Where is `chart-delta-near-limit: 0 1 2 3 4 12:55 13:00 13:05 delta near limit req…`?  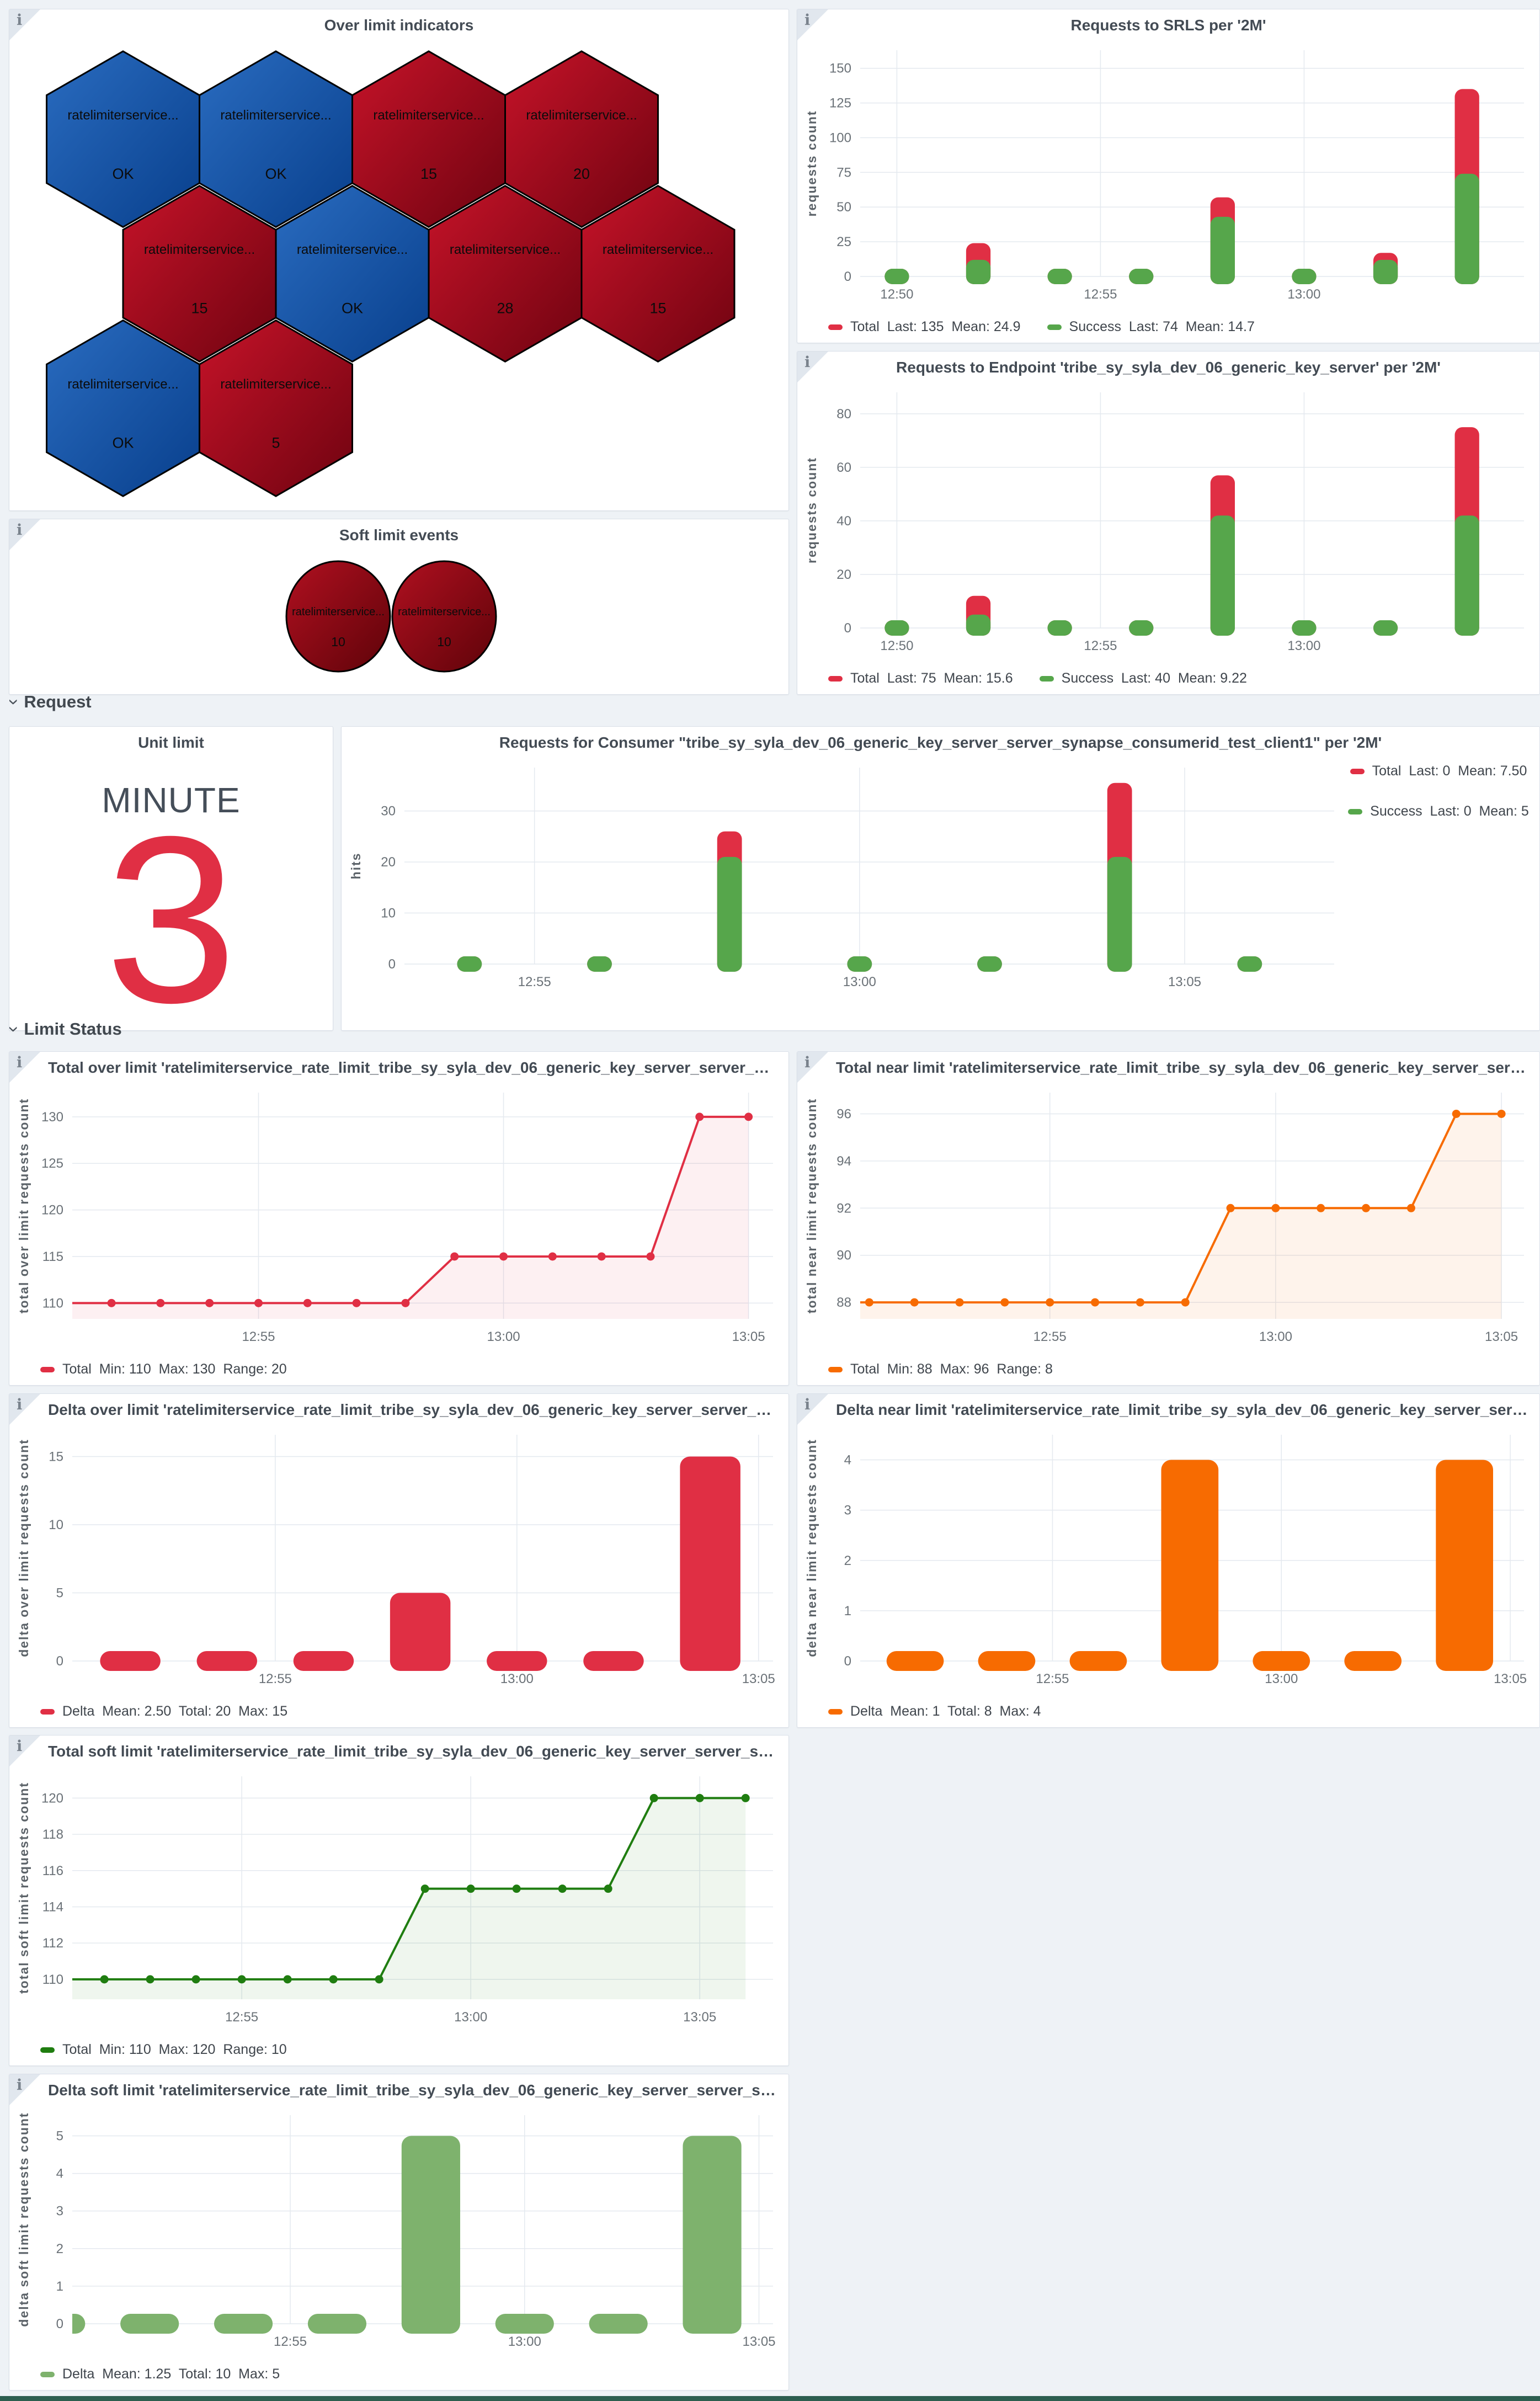 chart-delta-near-limit: 0 1 2 3 4 12:55 13:00 13:05 delta near limit req… is located at coordinates (1168, 1559).